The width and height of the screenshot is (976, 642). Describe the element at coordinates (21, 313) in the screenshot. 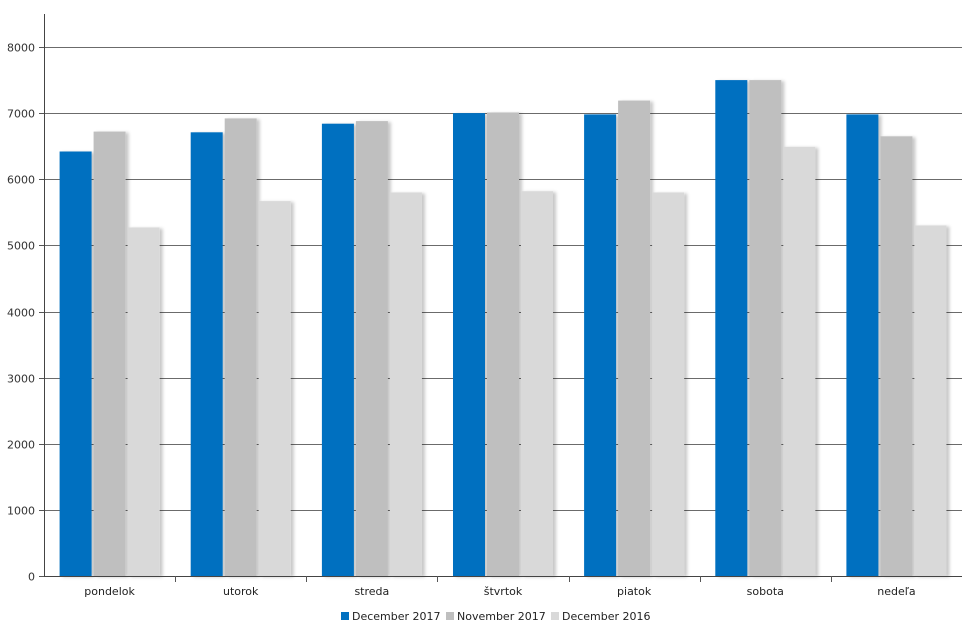

I see `y-tick-label: 4000` at that location.